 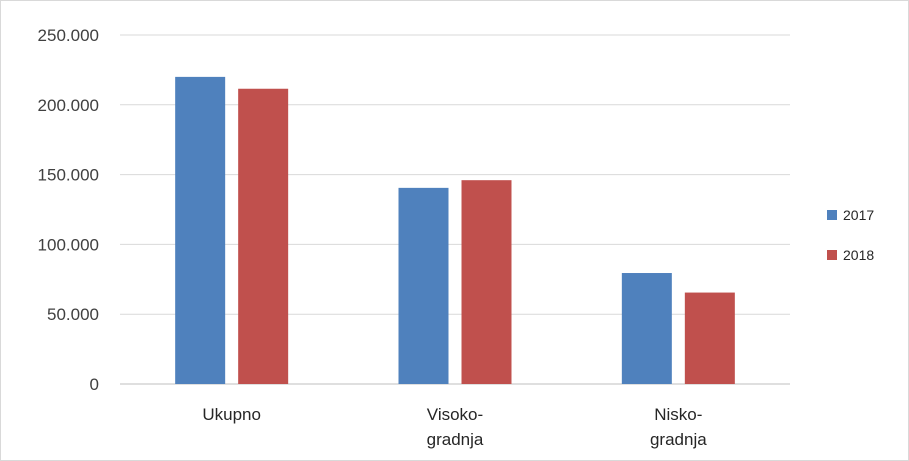 What do you see at coordinates (678, 414) in the screenshot?
I see `x-category-label: Nisko-` at bounding box center [678, 414].